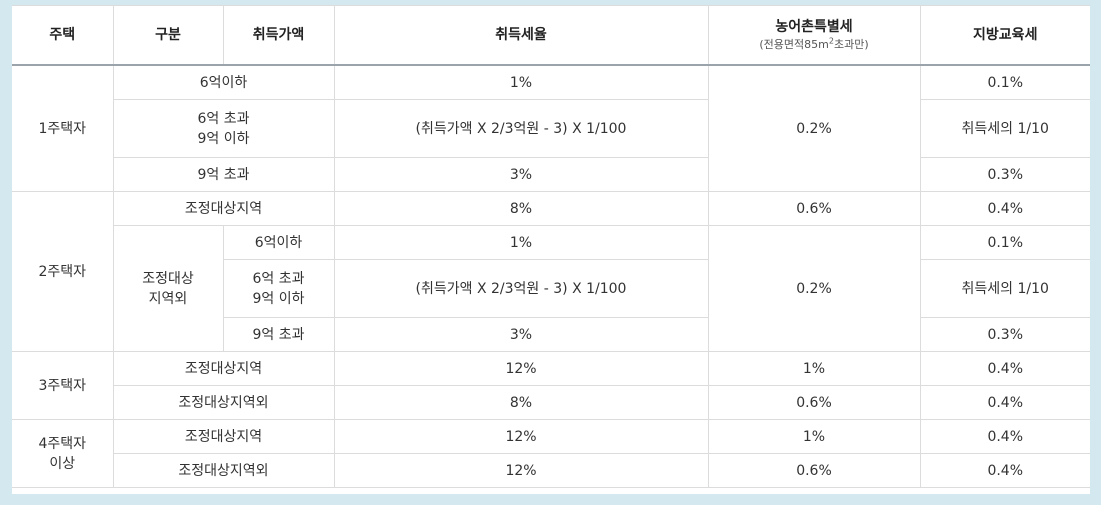  Describe the element at coordinates (814, 470) in the screenshot. I see `h4-nonadj-rural: 0.6%` at that location.